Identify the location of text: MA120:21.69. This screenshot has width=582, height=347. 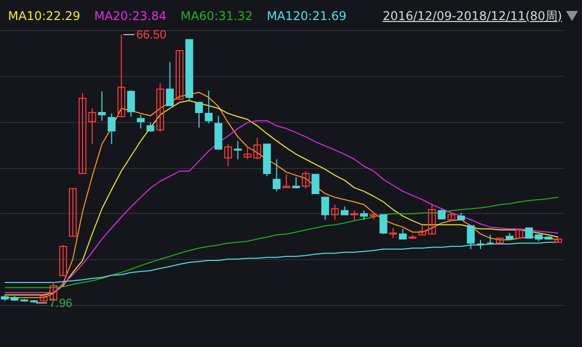
(306, 16).